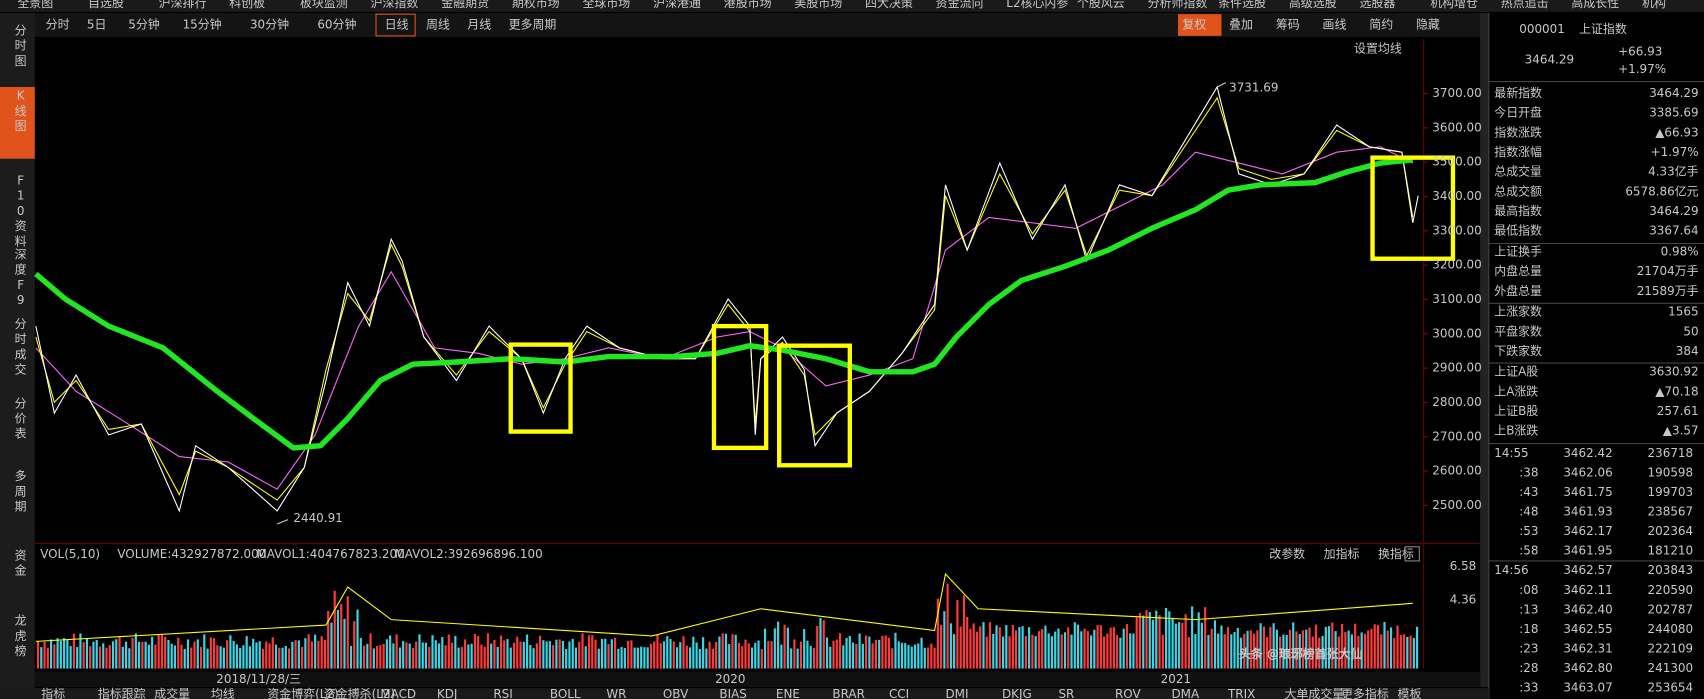 The width and height of the screenshot is (1704, 699). What do you see at coordinates (1396, 553) in the screenshot?
I see `indicator-button: 换指标` at bounding box center [1396, 553].